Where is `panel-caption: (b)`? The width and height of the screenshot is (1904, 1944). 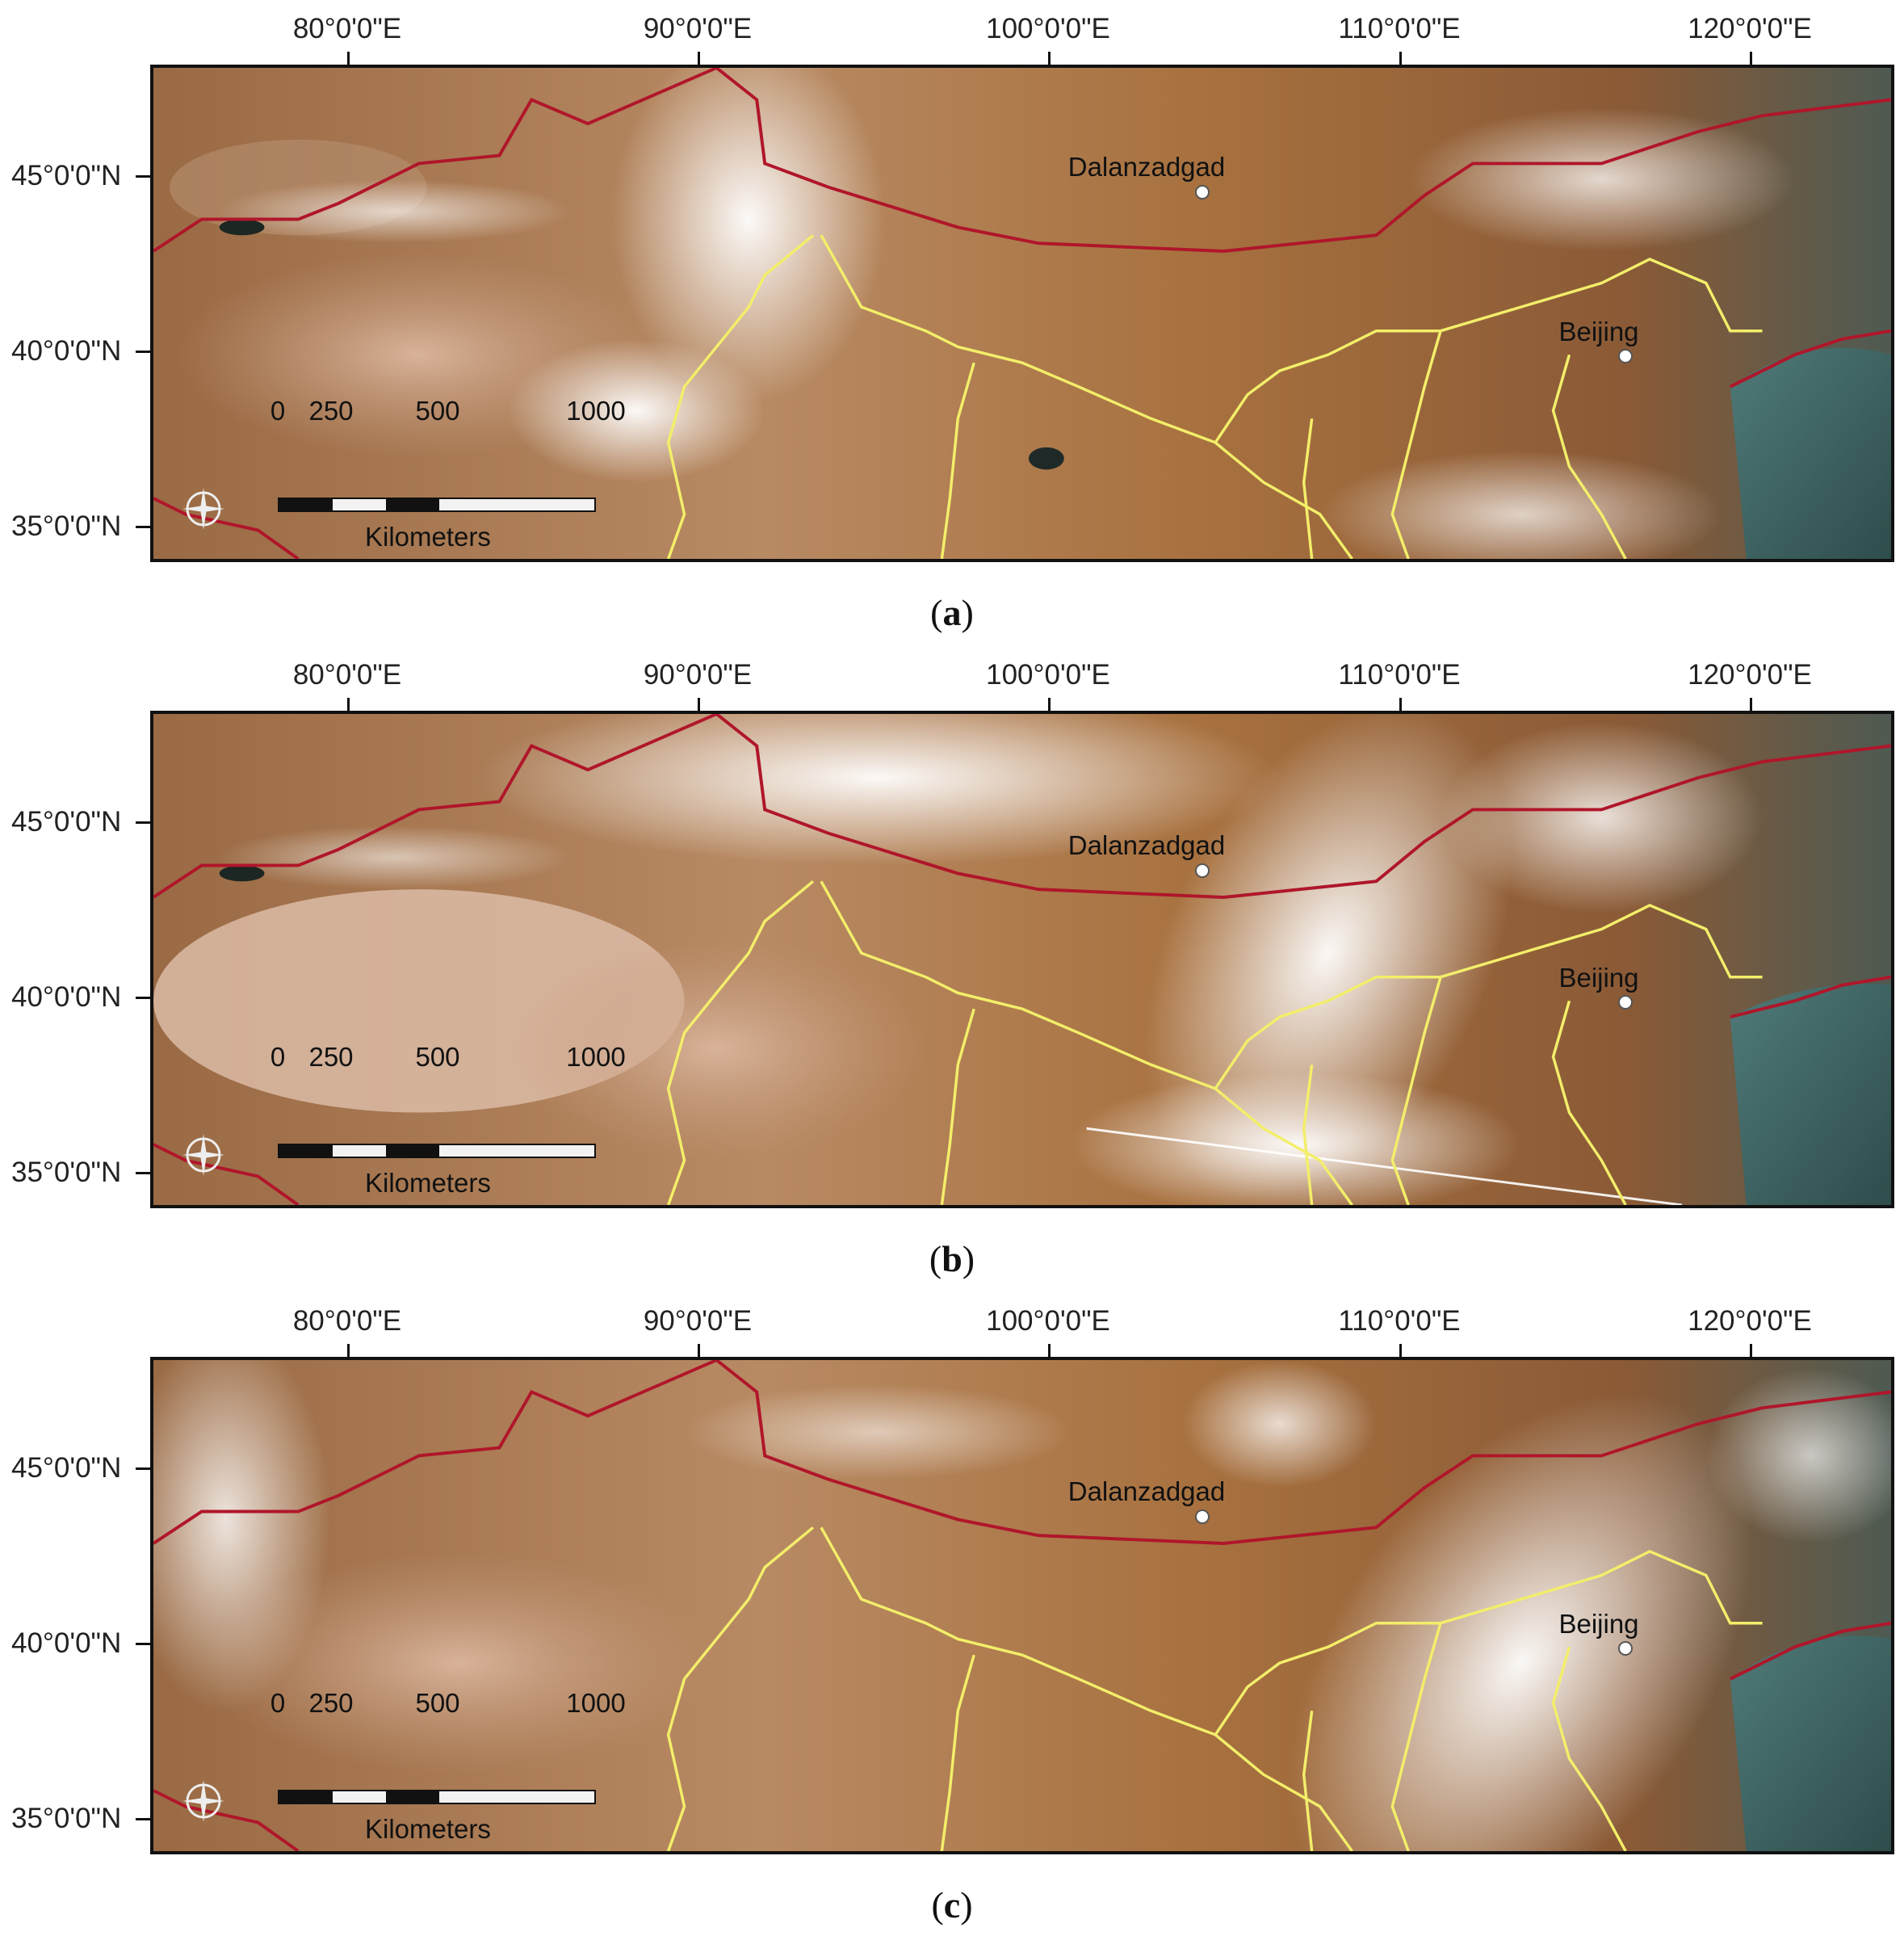 panel-caption: (b) is located at coordinates (952, 1258).